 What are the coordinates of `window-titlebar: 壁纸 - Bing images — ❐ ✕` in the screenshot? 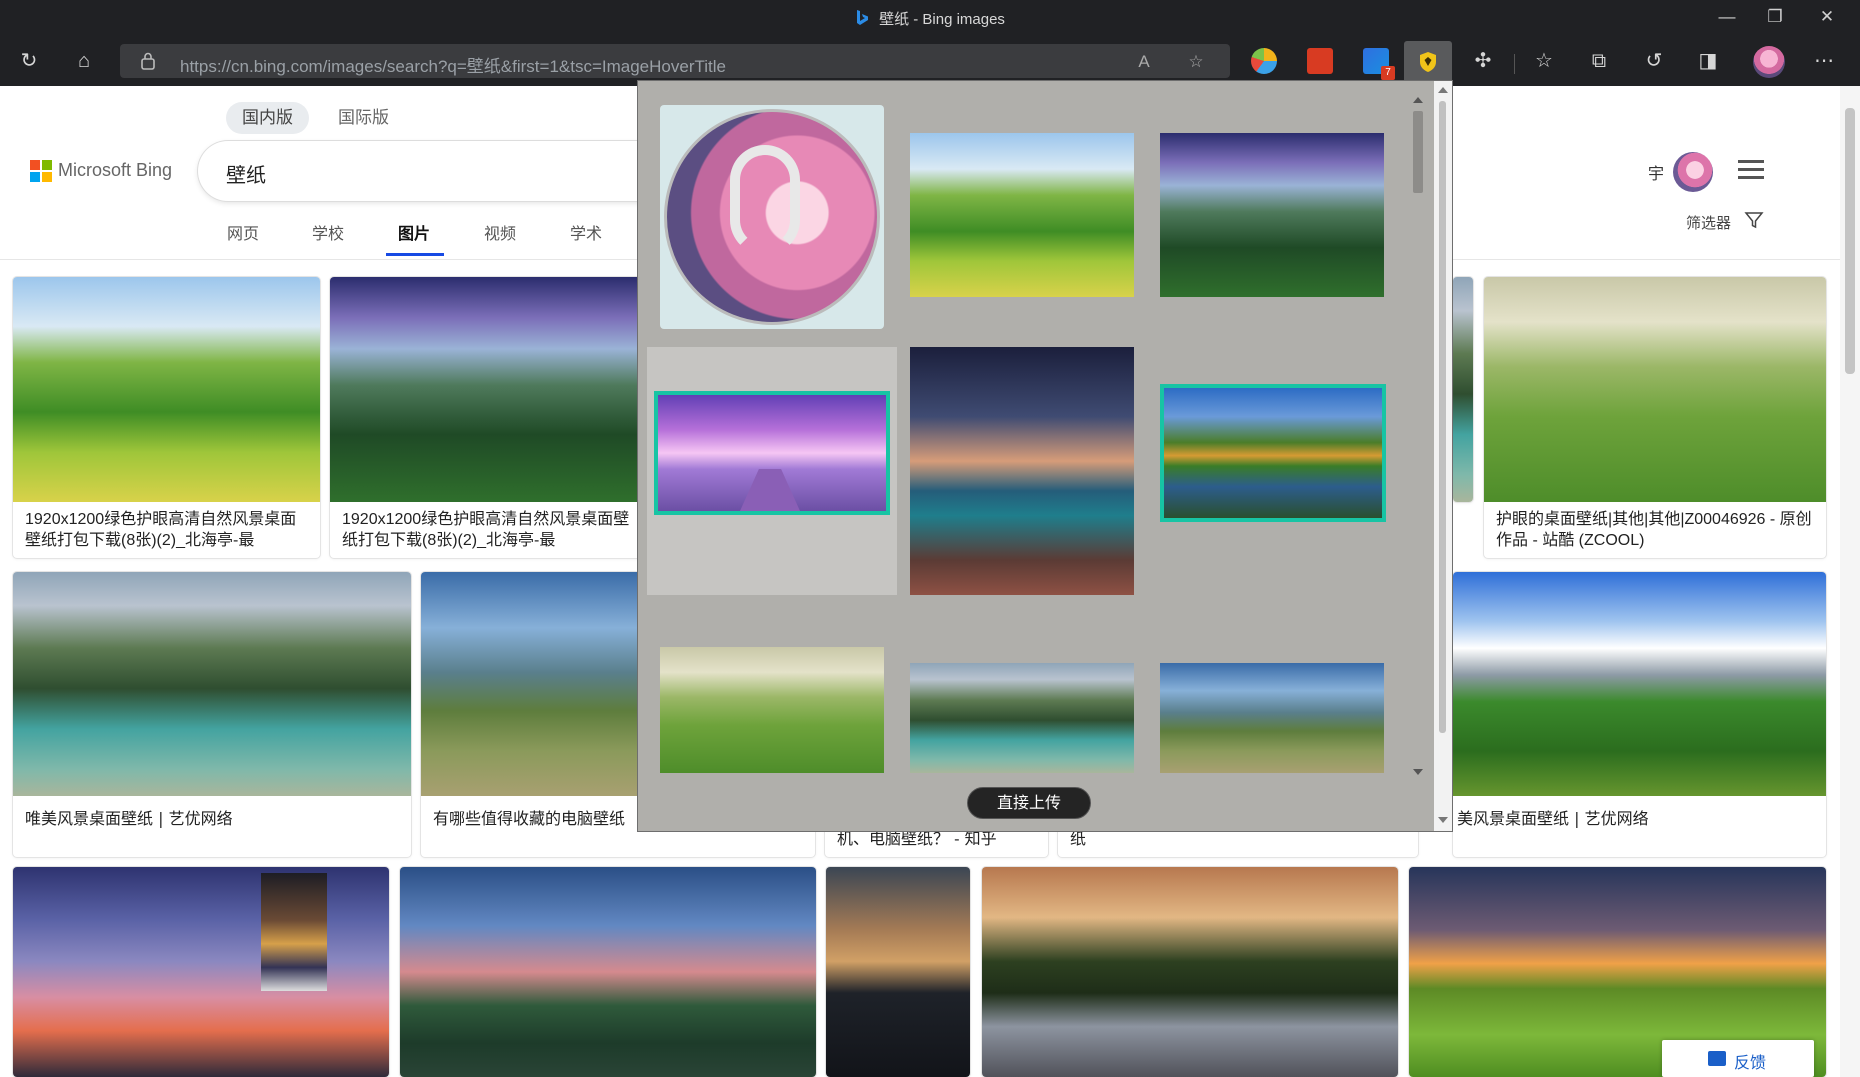 It's located at (930, 18).